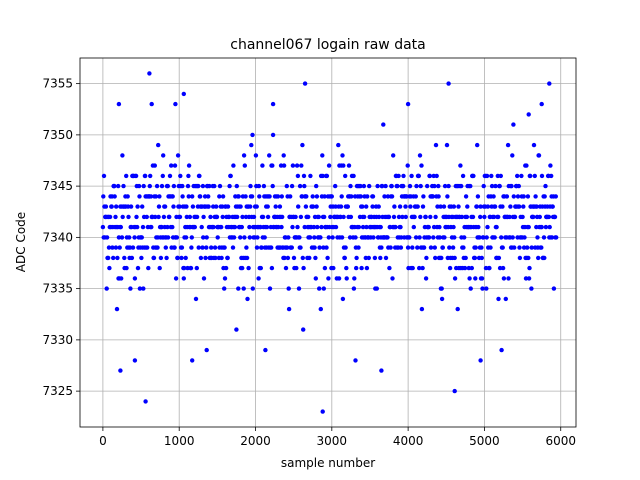 This screenshot has height=480, width=640. I want to click on y-tick-label: 7340, so click(57, 237).